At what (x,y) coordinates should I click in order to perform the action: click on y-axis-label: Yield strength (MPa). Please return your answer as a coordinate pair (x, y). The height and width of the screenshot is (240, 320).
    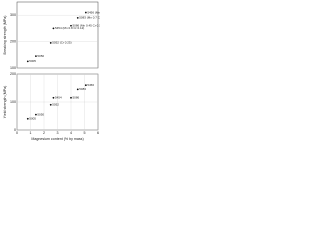
    Looking at the image, I should click on (5, 102).